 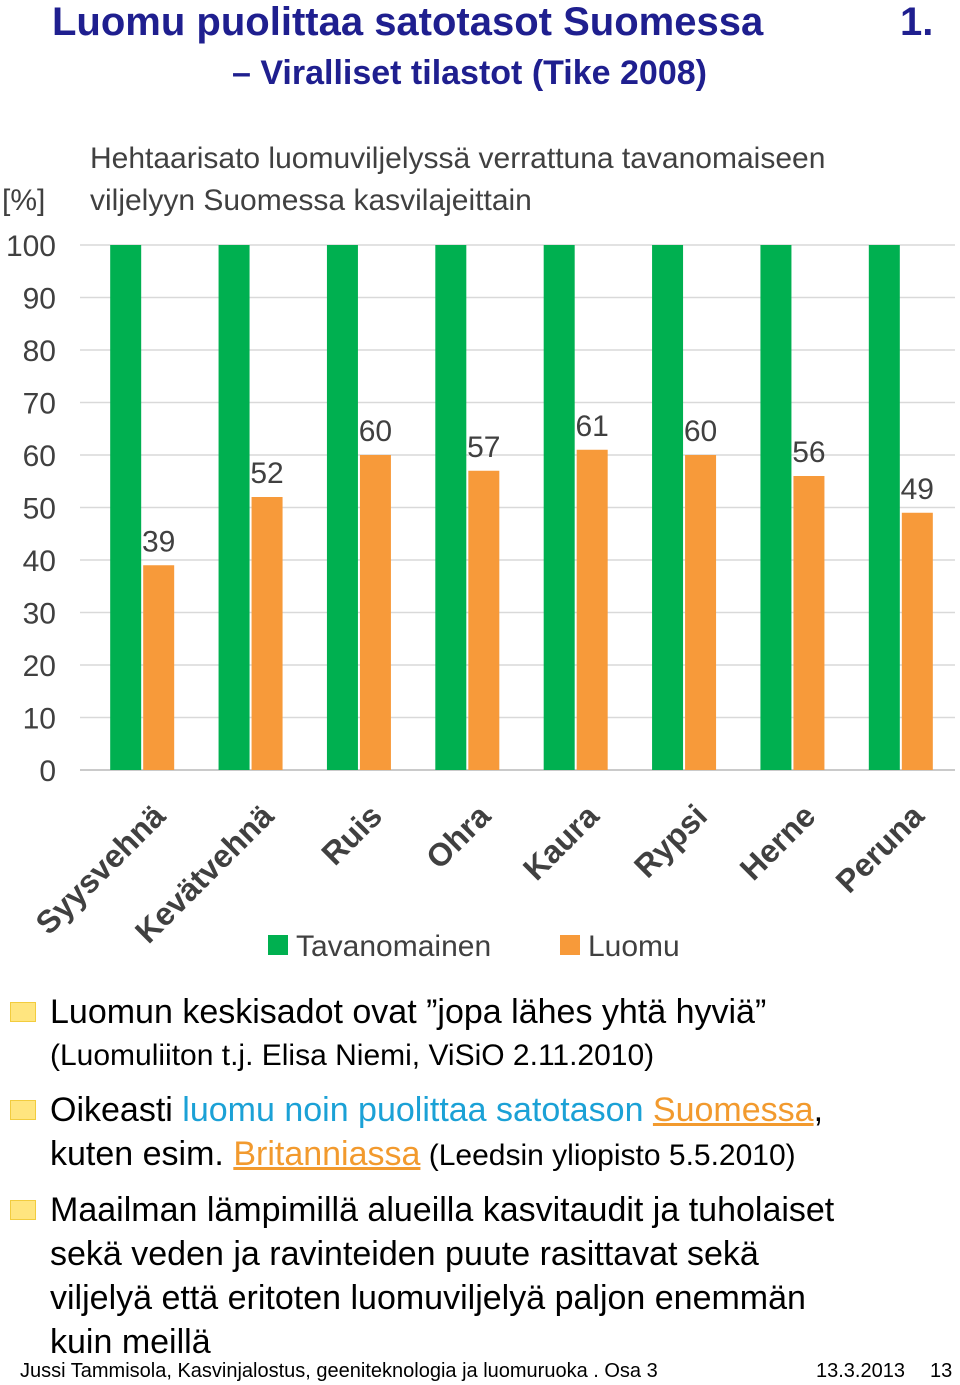 What do you see at coordinates (39, 561) in the screenshot?
I see `y-tick-label: 40` at bounding box center [39, 561].